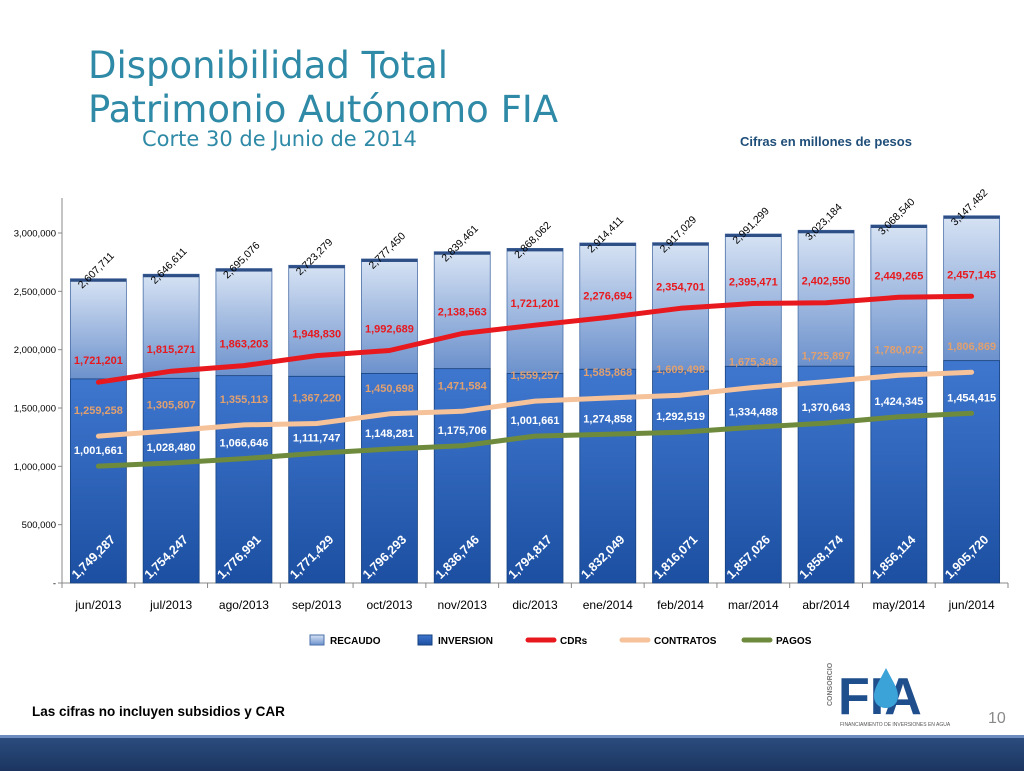 The height and width of the screenshot is (771, 1024). What do you see at coordinates (317, 605) in the screenshot?
I see `x-tick-label: sep/2013` at bounding box center [317, 605].